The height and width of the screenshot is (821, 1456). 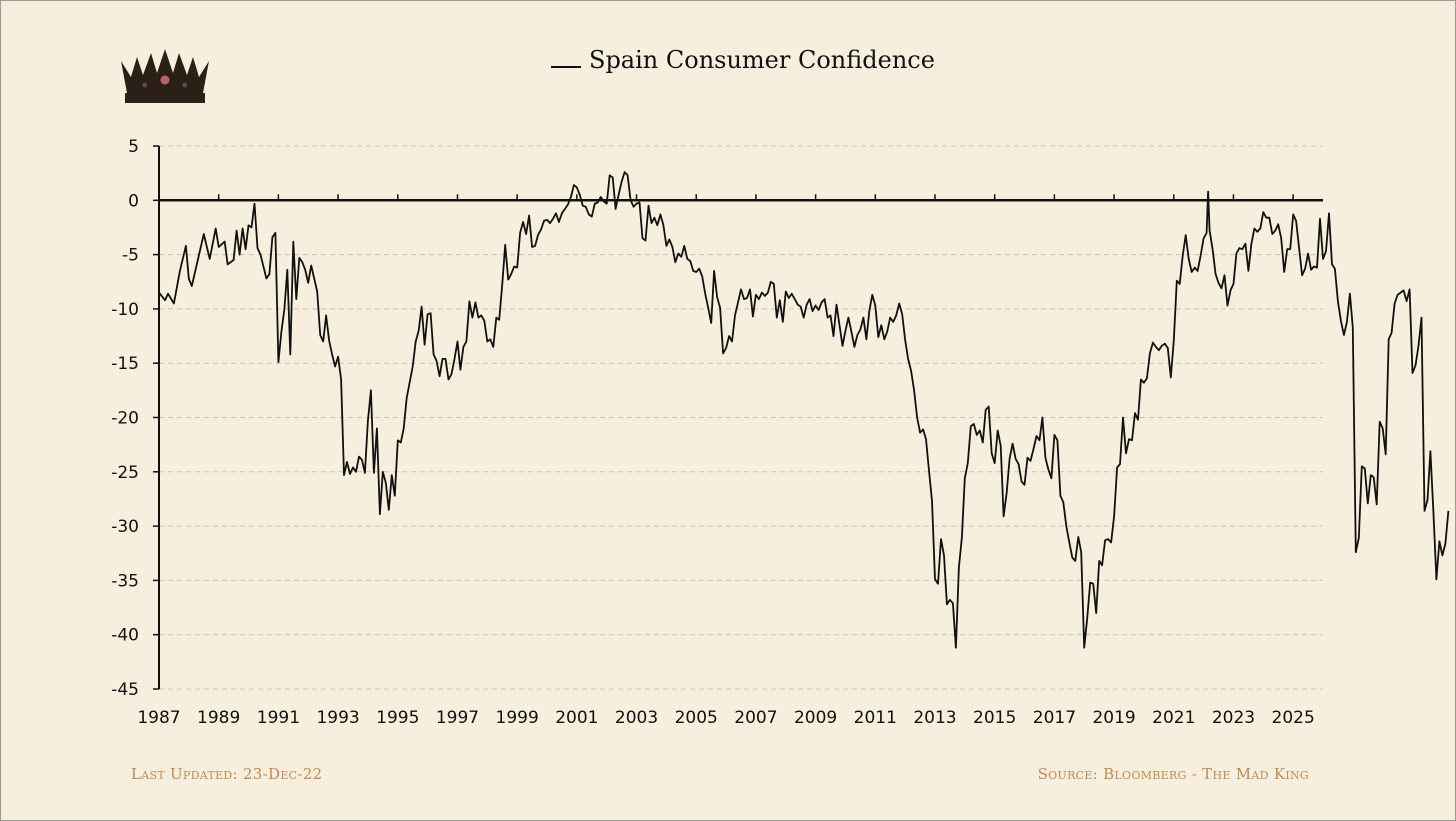 I want to click on y-tick-label: 0, so click(x=133, y=201).